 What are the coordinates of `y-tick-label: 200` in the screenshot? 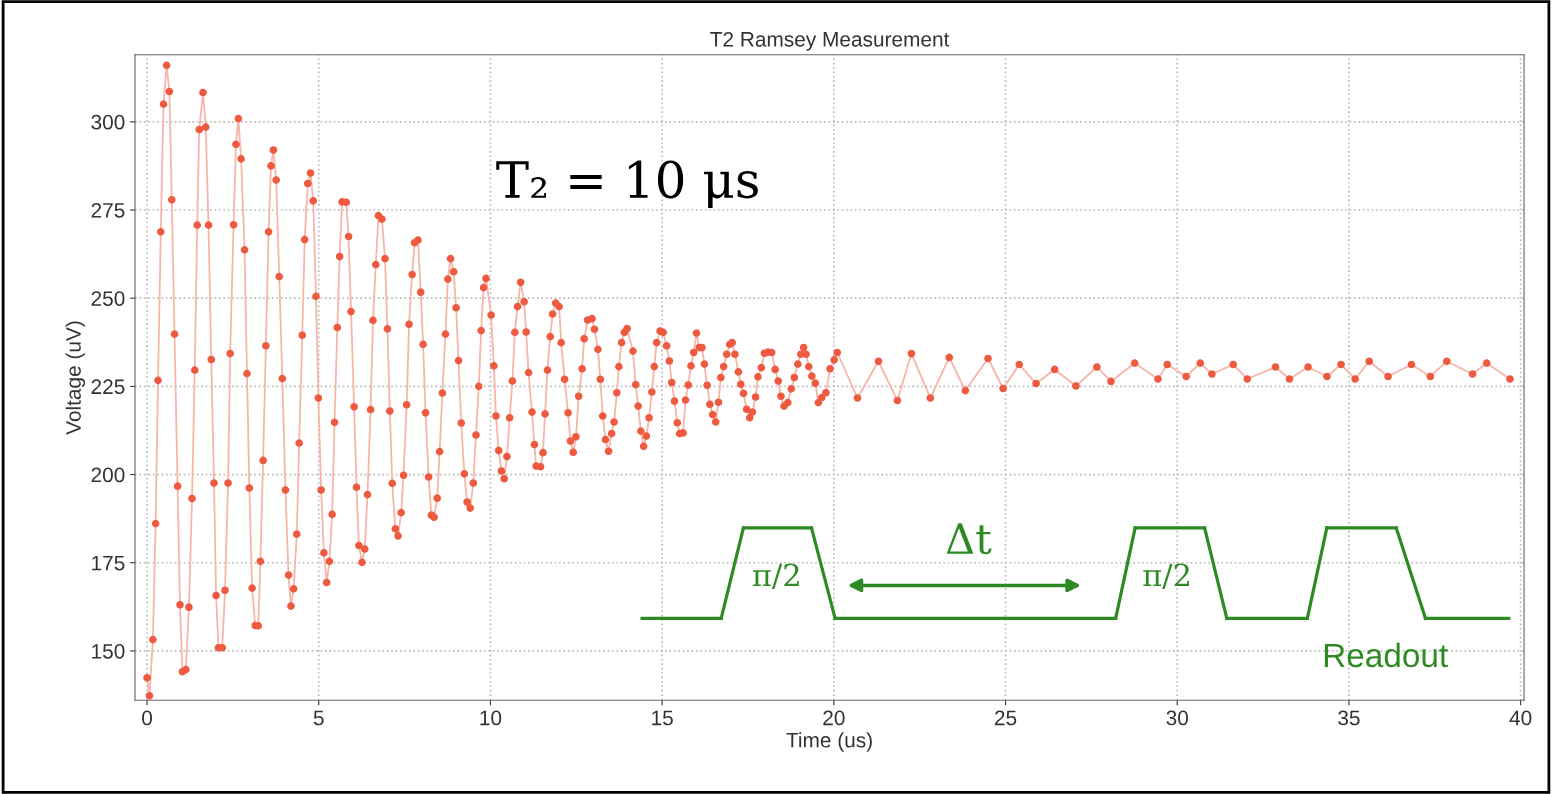 It's located at (108, 475).